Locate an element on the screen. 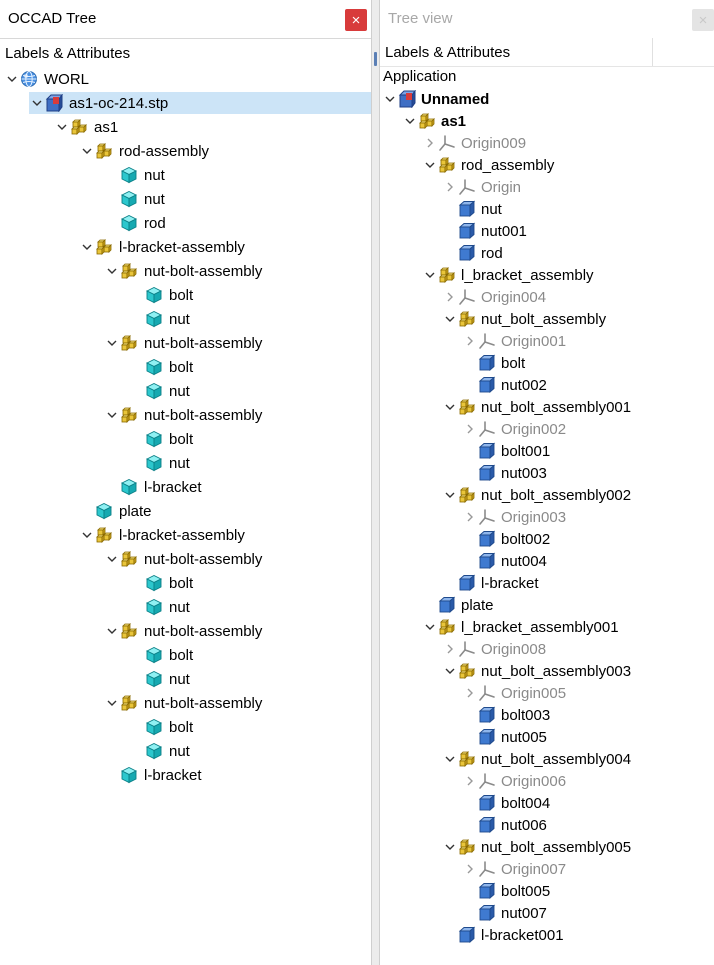 This screenshot has width=714, height=965. tree-item: rod_assembly is located at coordinates (488, 165).